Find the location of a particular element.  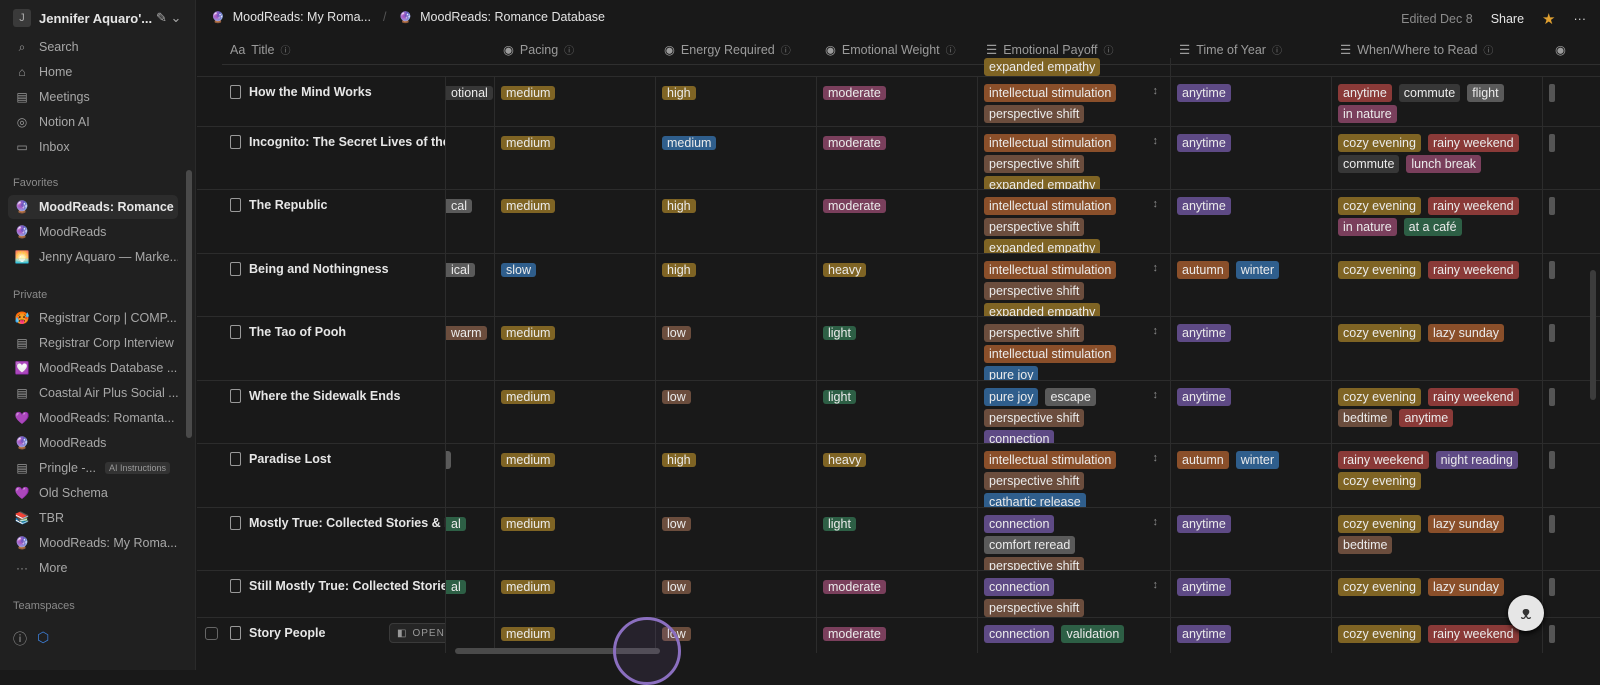

payoff-cell: connection validation is located at coordinates (1074, 635).